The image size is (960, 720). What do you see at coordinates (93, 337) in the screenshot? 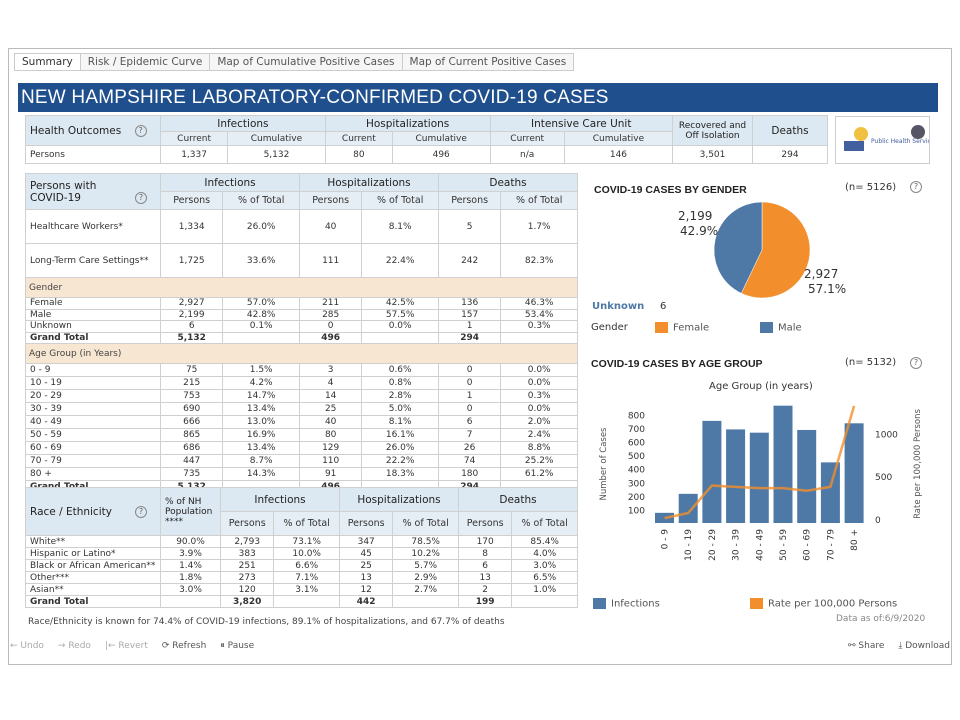
I see `row-label: Grand Total` at bounding box center [93, 337].